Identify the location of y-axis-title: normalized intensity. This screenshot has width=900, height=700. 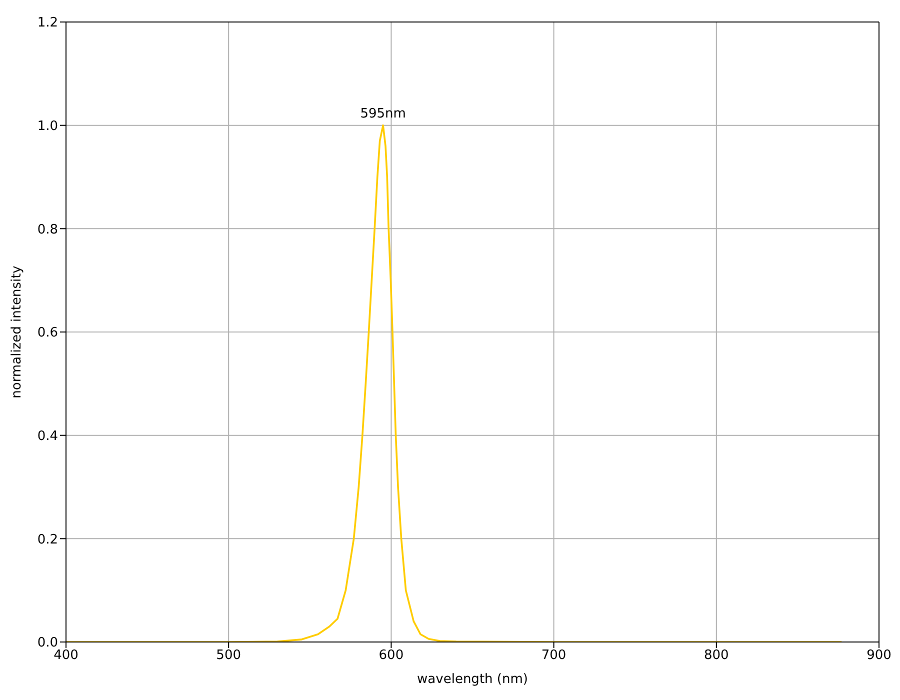
(17, 331).